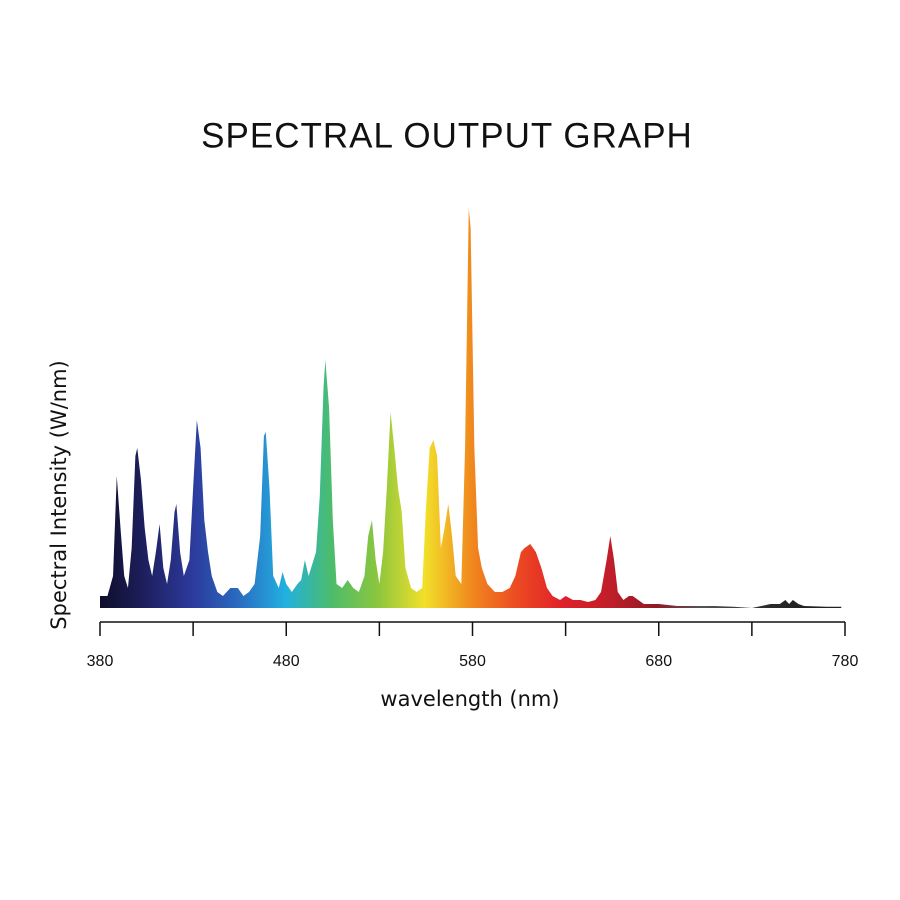 This screenshot has height=900, width=900. I want to click on x-tick-label: 480, so click(286, 661).